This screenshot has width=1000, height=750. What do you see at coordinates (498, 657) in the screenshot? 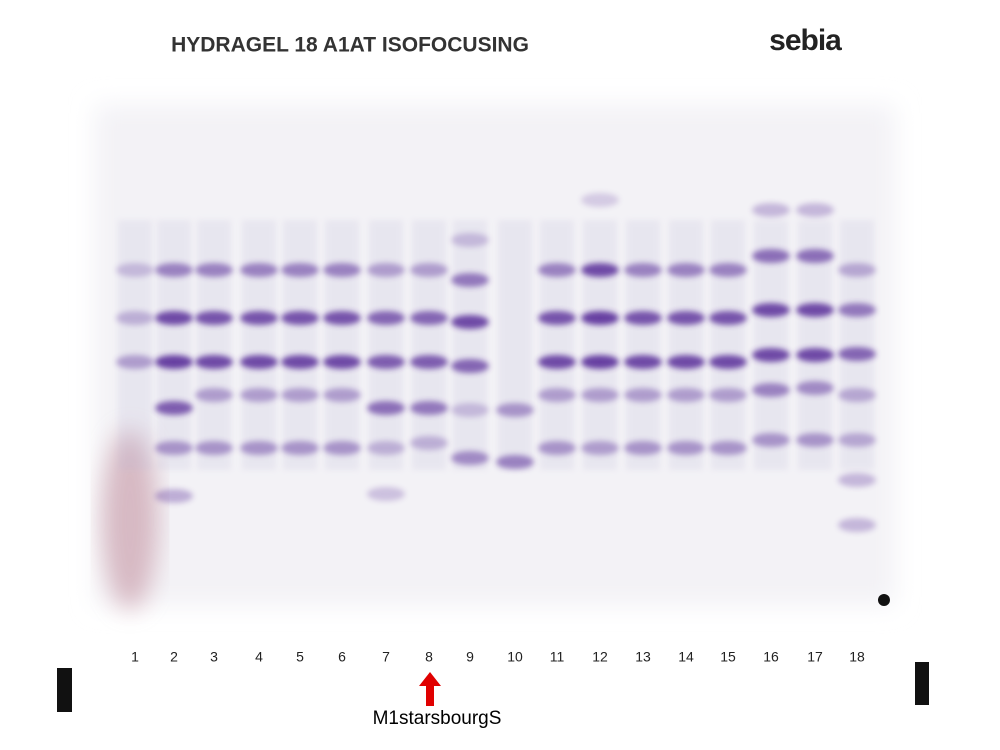
I see `lane-labels: 1 2 3 4 5 6 7 8 9 10 11 12 13 14 15 16 17 18` at bounding box center [498, 657].